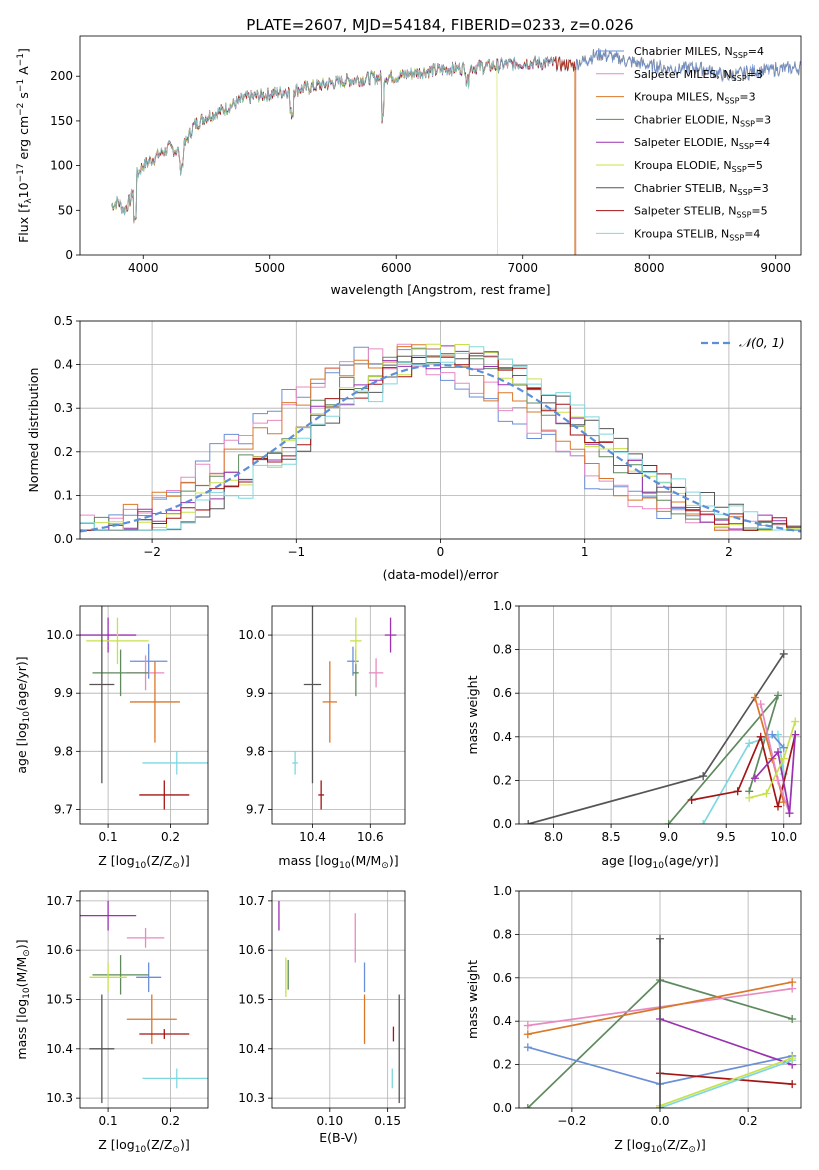  What do you see at coordinates (695, 98) in the screenshot?
I see `legend-label: Kroupa MILES, NSSP=3` at bounding box center [695, 98].